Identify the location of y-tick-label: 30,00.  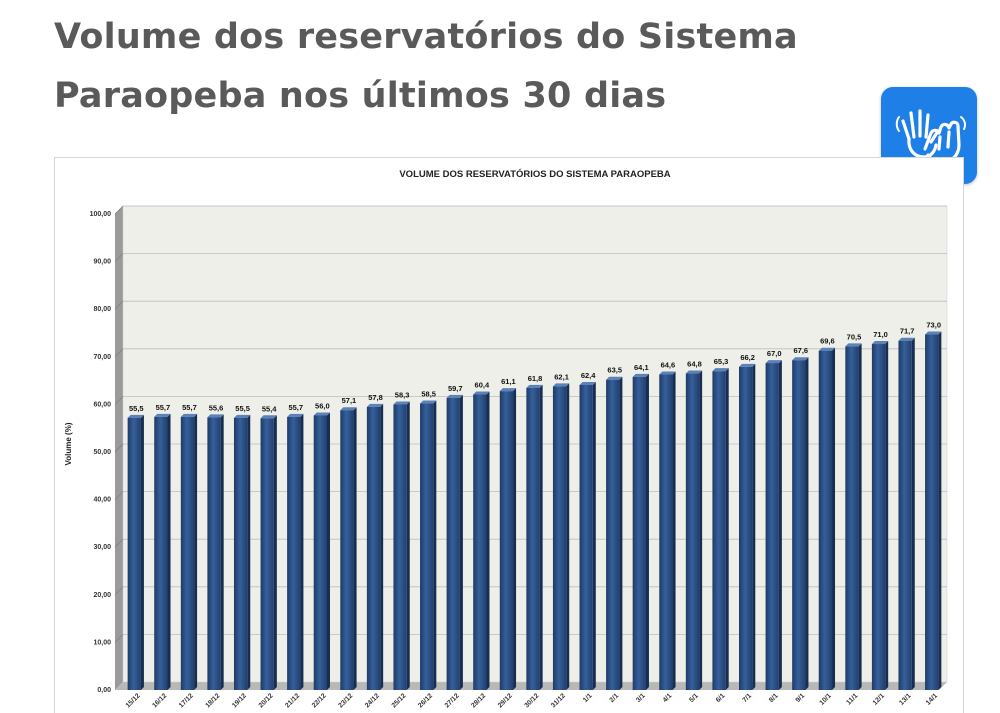
(102, 547).